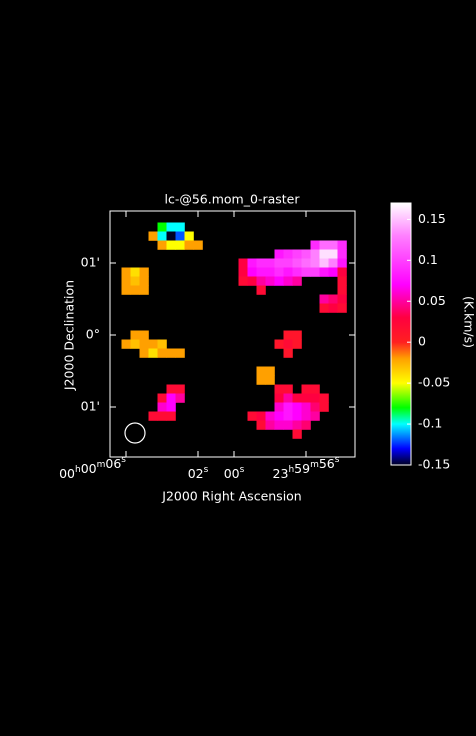 Image resolution: width=476 pixels, height=736 pixels. I want to click on colorbar-tick-label: -0.15, so click(434, 464).